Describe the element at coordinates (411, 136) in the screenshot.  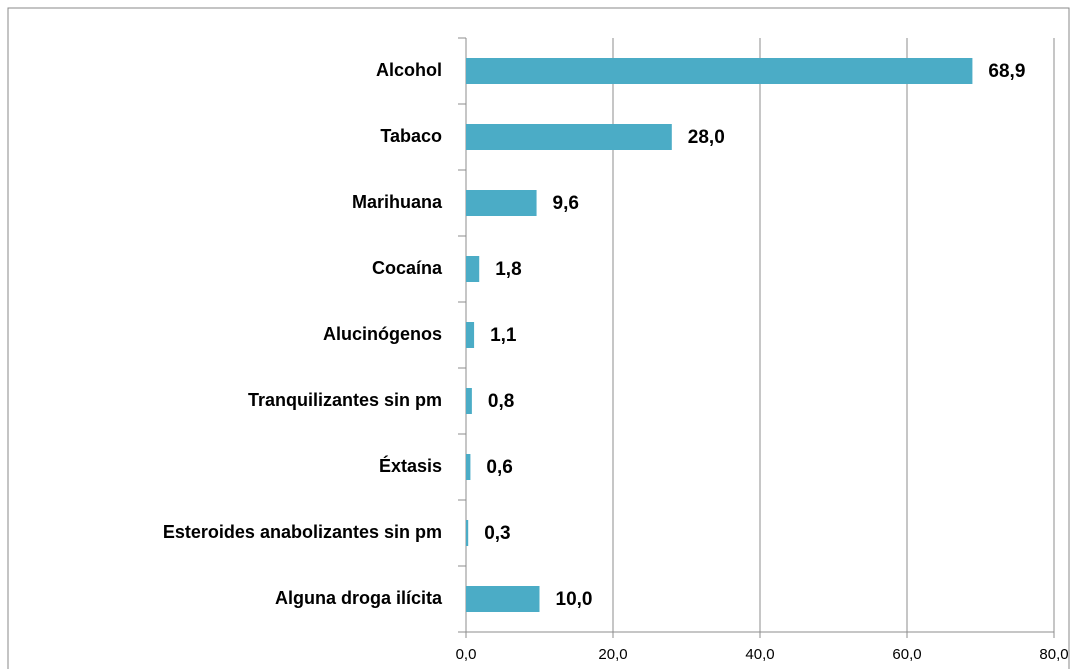
I see `y-tick-label: Tabaco` at that location.